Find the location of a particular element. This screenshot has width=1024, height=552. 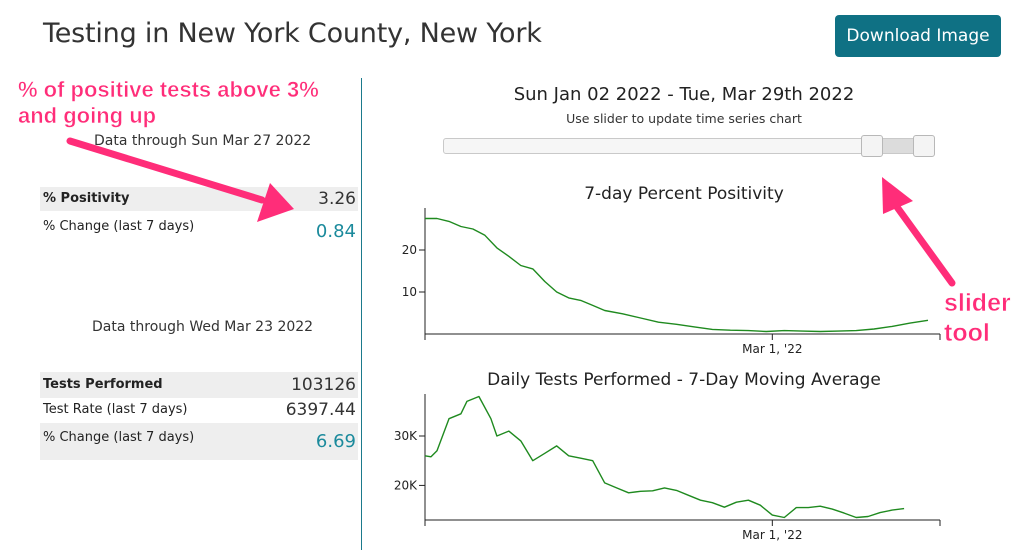

positivity-chart-y-tick-label: 10 is located at coordinates (409, 292).